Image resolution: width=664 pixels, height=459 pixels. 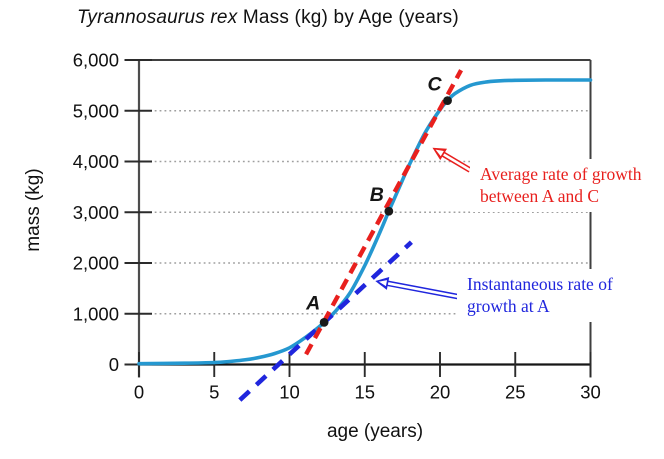 What do you see at coordinates (96, 161) in the screenshot?
I see `y-tick-label: 4,000` at bounding box center [96, 161].